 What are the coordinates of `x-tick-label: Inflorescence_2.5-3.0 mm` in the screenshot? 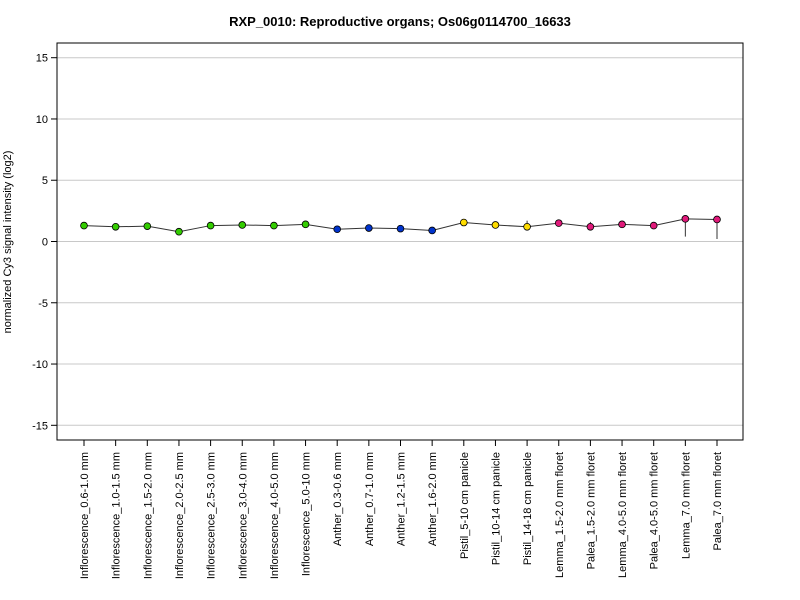 It's located at (212, 515).